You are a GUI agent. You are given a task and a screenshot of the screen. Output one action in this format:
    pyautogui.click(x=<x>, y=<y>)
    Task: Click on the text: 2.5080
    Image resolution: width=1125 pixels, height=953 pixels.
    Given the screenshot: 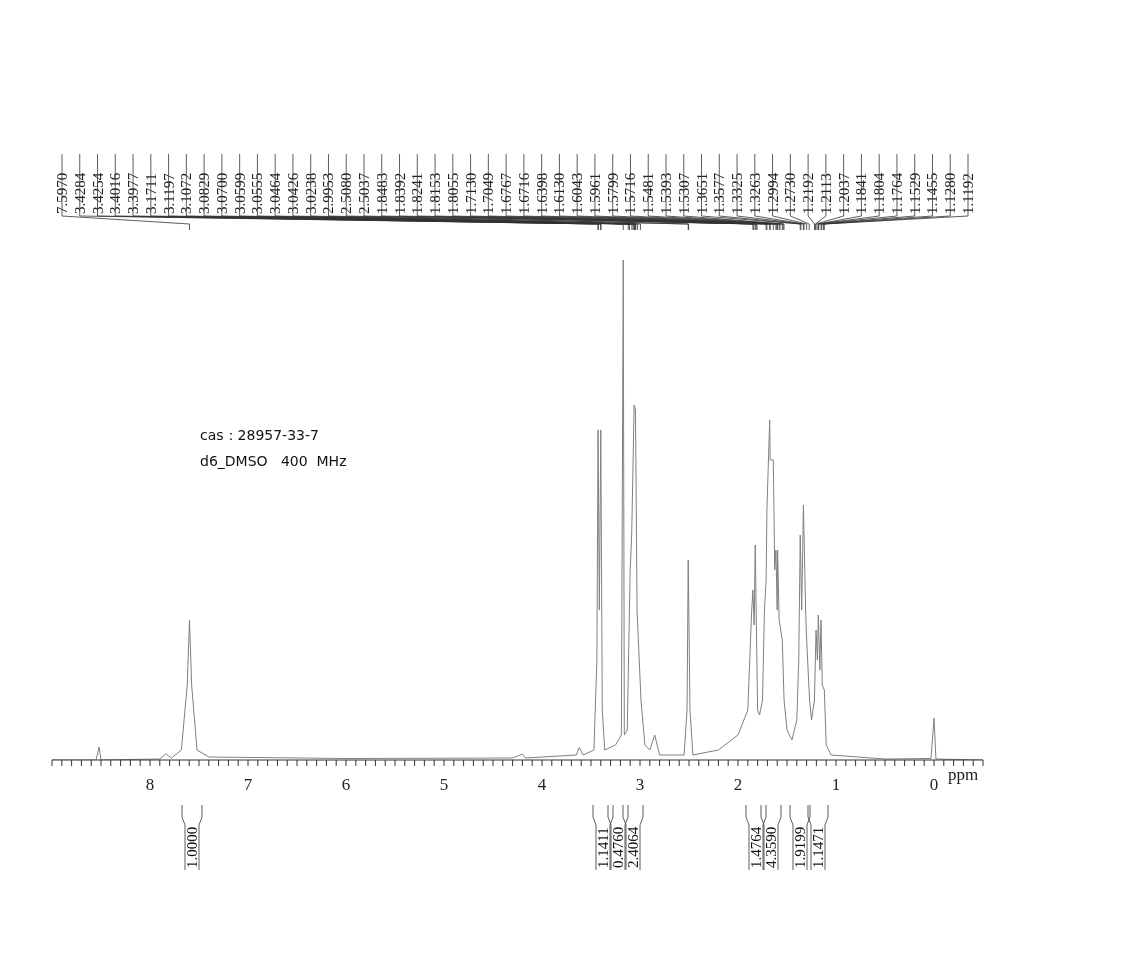 What is the action you would take?
    pyautogui.click(x=346, y=193)
    